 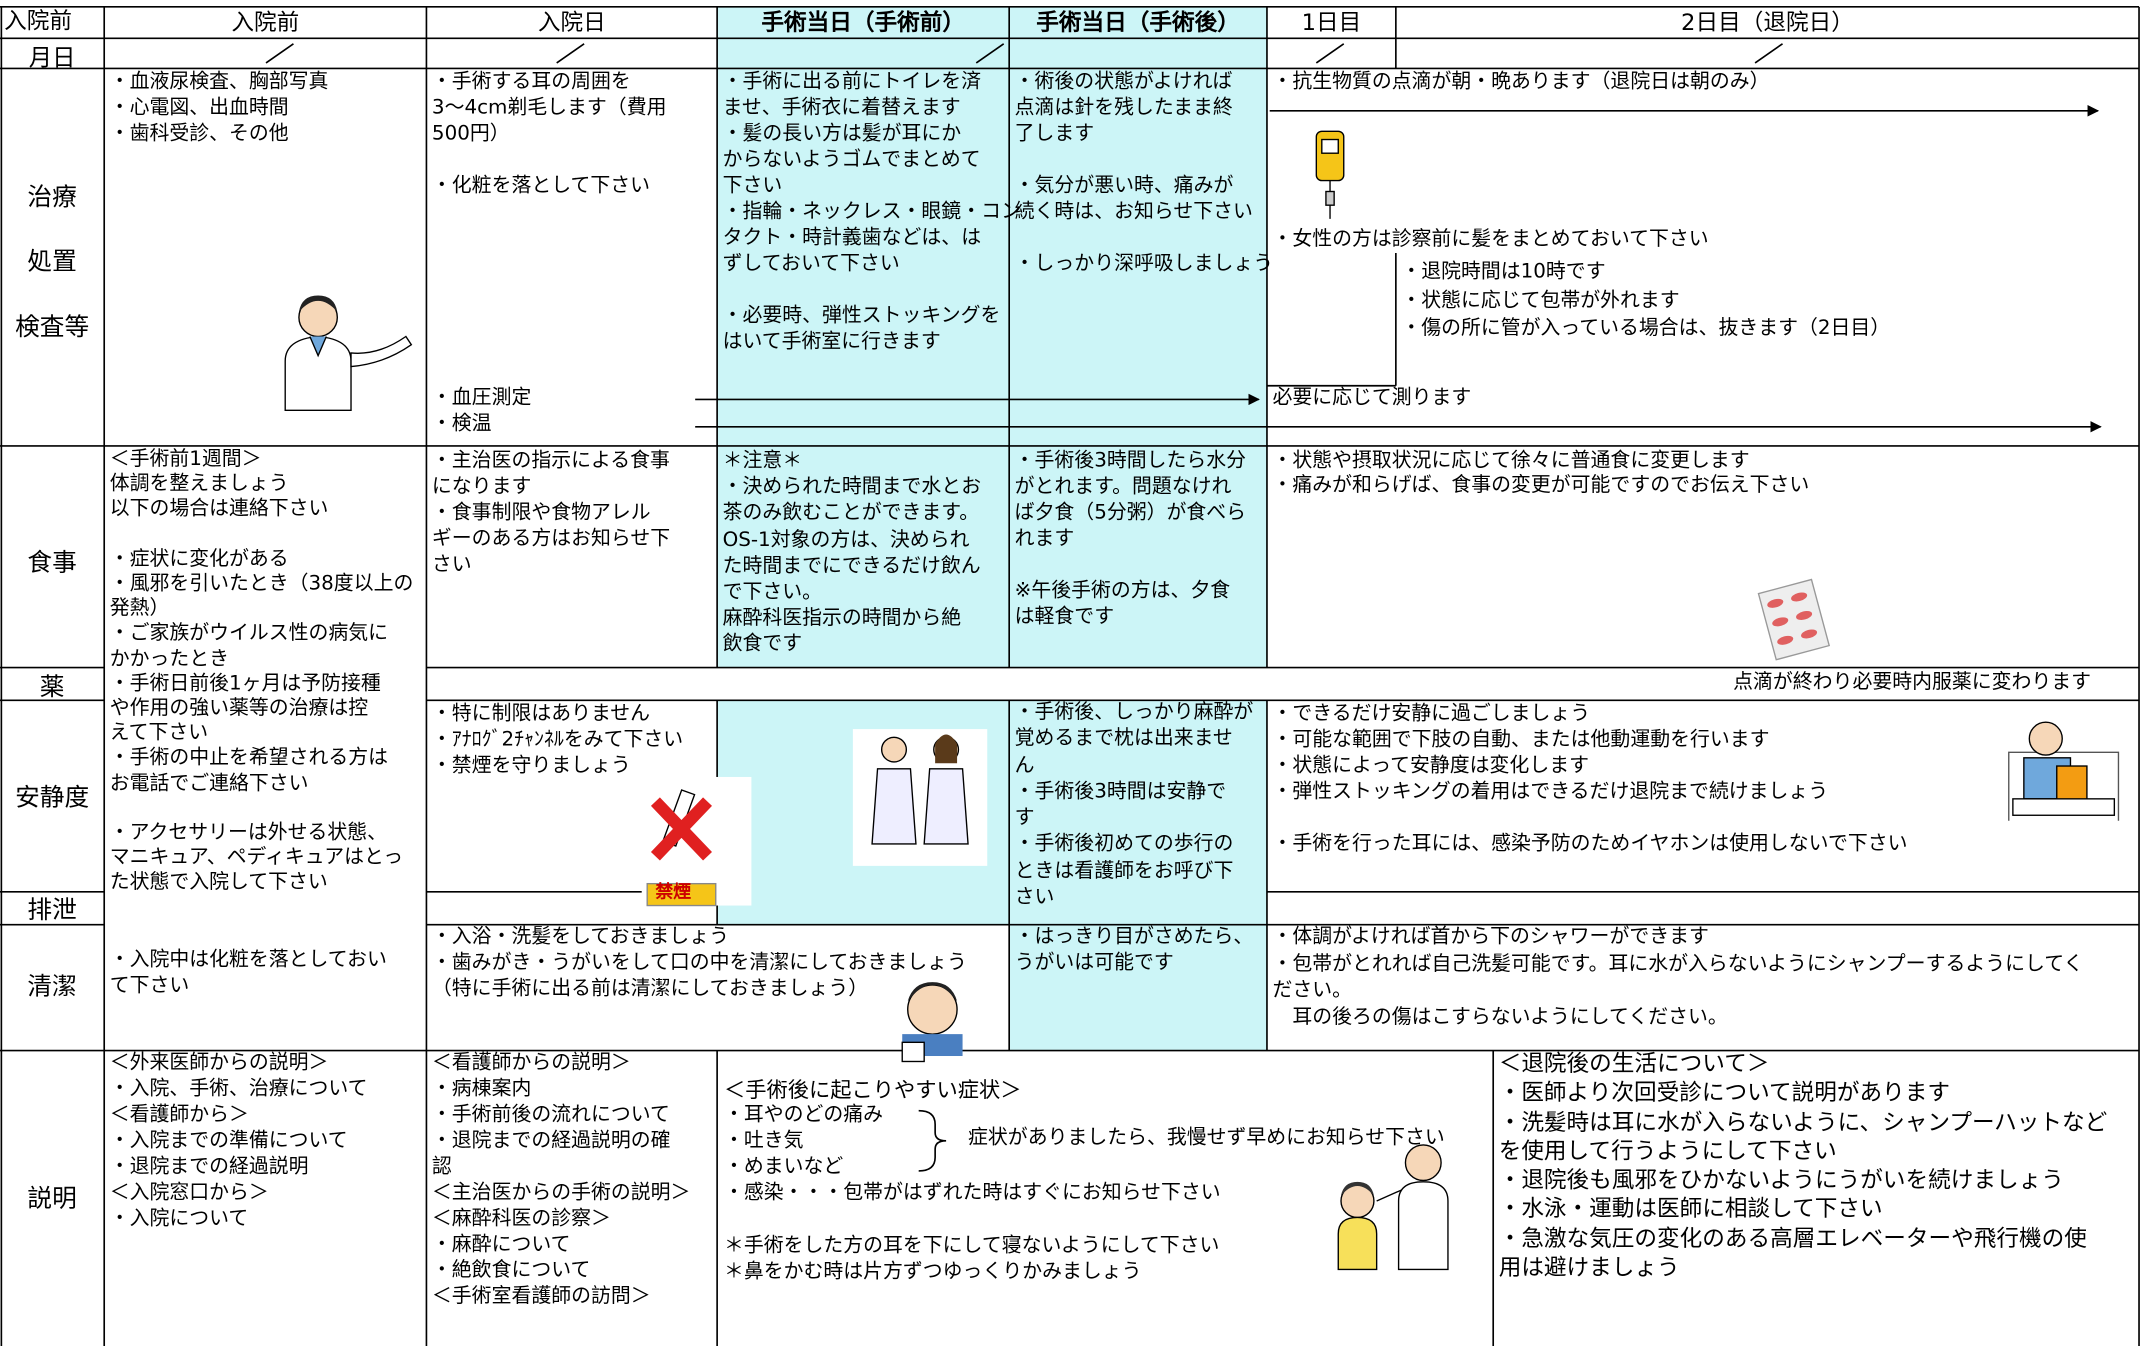 I want to click on corner-header: 入院前, so click(x=38, y=21).